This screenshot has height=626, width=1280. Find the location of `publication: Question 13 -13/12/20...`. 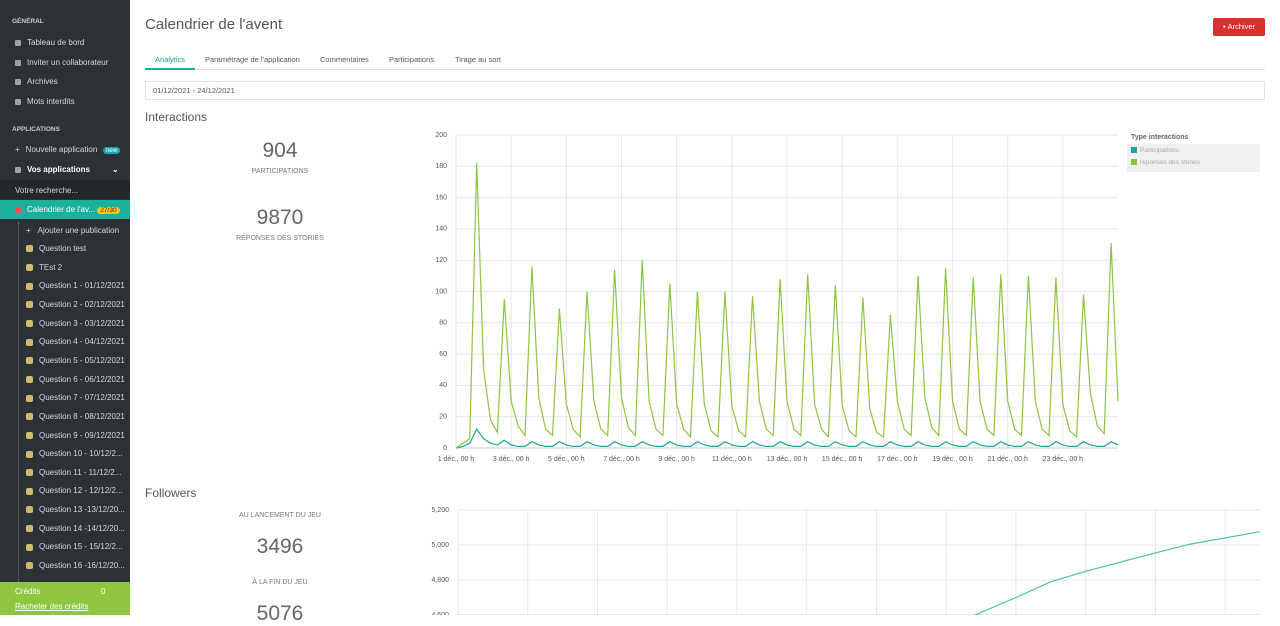

publication: Question 13 -13/12/20... is located at coordinates (75, 509).